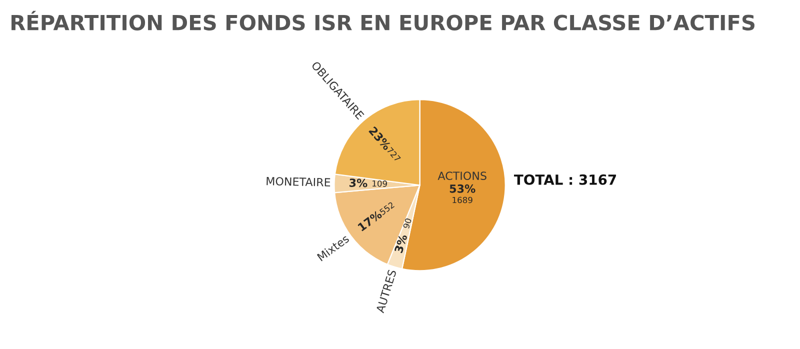 The image size is (800, 349). I want to click on slice-label: MONETAIRE, so click(298, 181).